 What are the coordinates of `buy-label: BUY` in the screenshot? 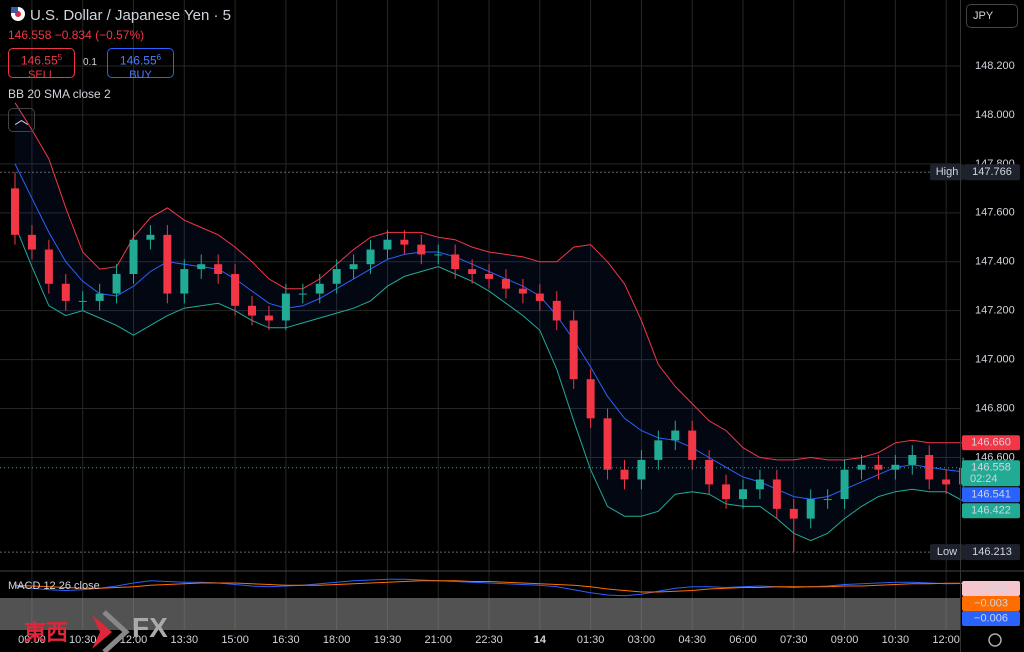 It's located at (140, 74).